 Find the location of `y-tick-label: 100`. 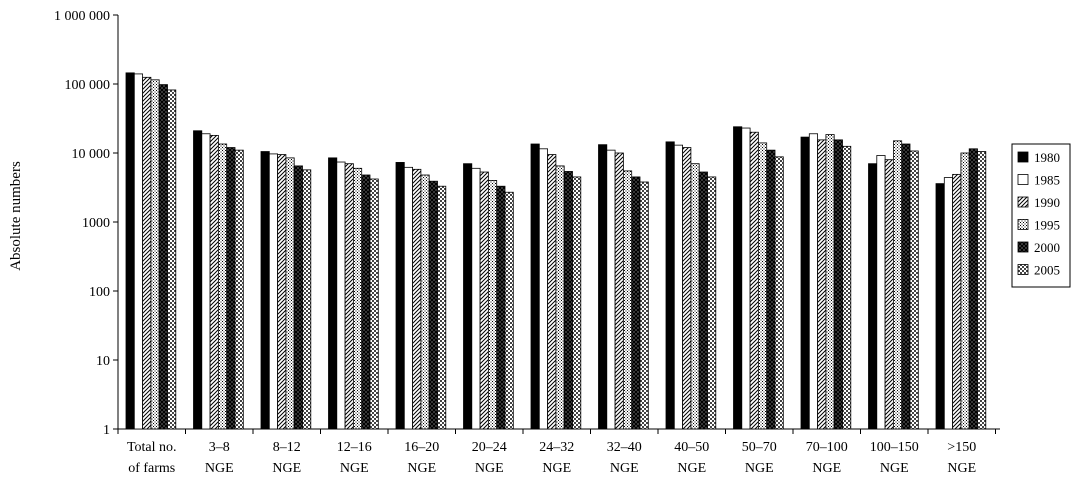

y-tick-label: 100 is located at coordinates (99, 292).